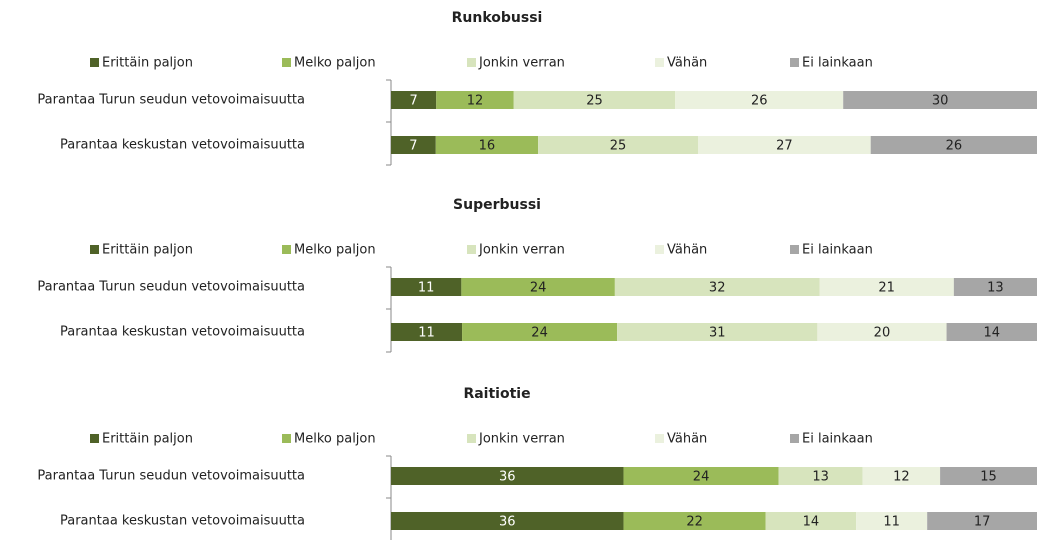 Image resolution: width=1038 pixels, height=540 pixels. I want to click on bar-value-label: 31, so click(717, 333).